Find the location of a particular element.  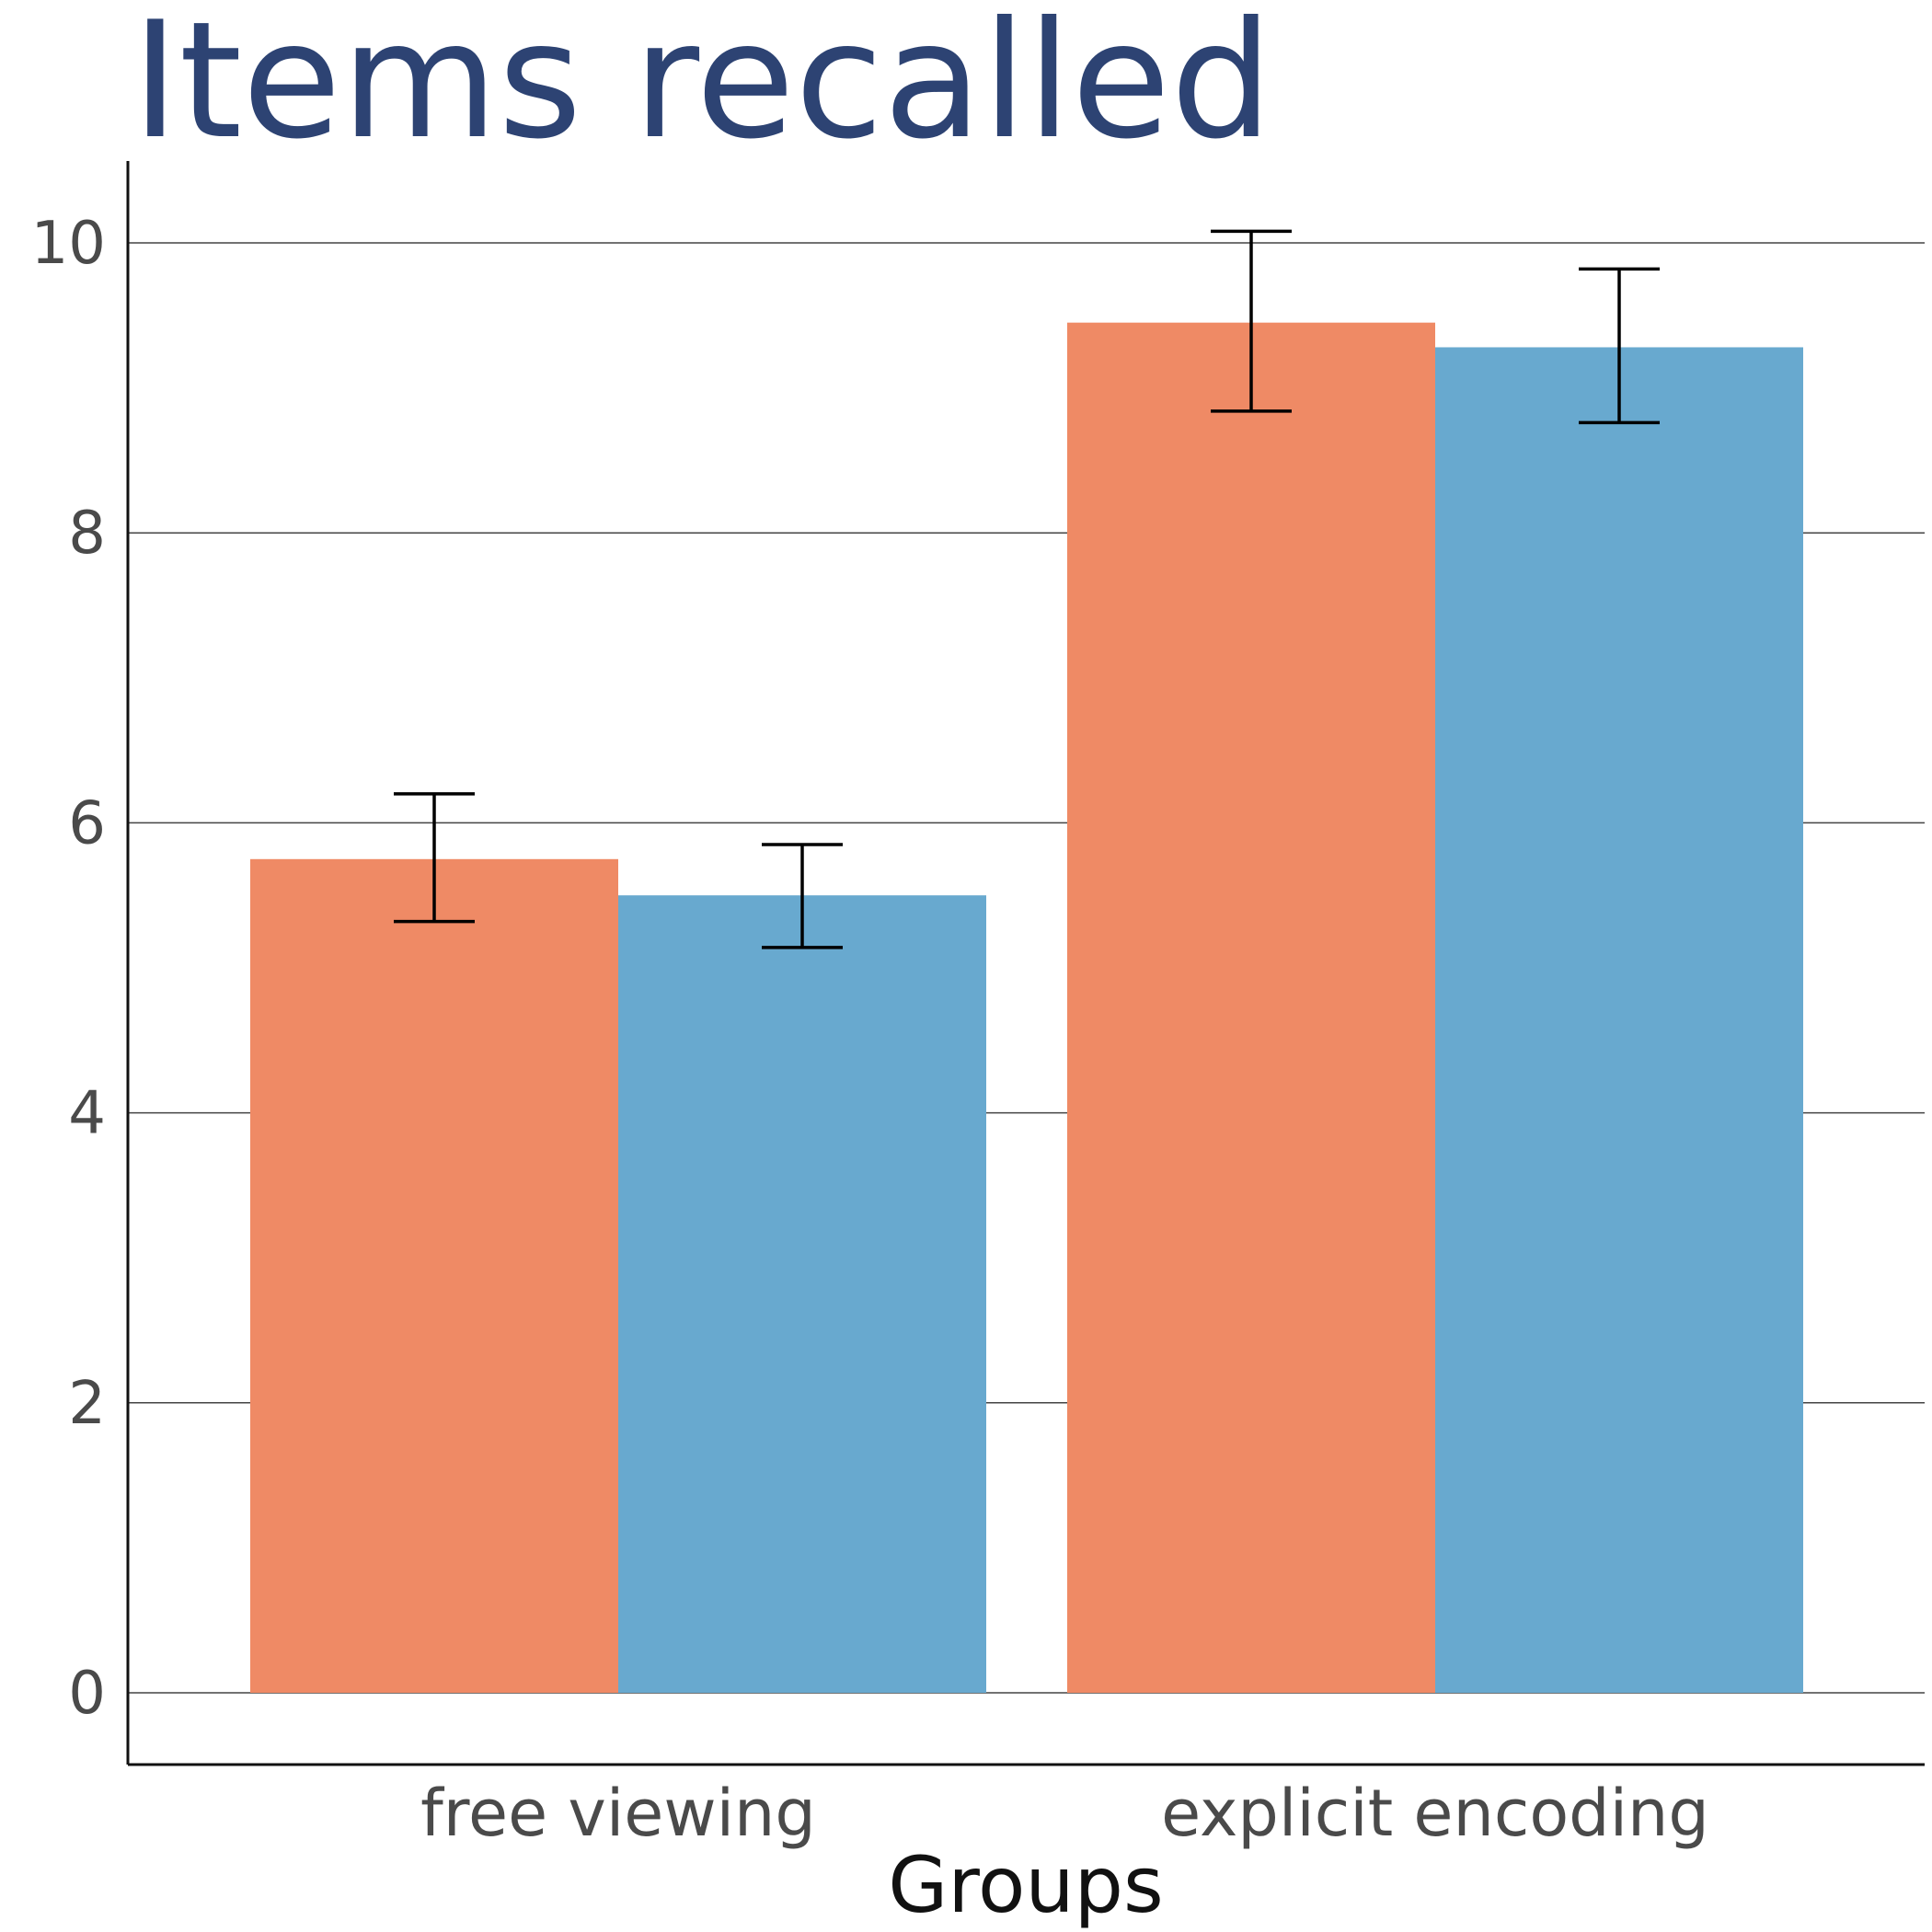

y-tick-label: 2 is located at coordinates (87, 1404).